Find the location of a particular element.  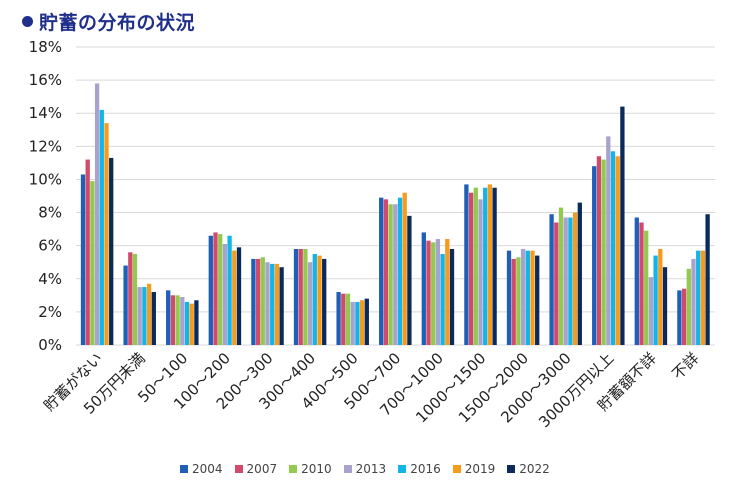

legend-label: 2010 is located at coordinates (316, 469).